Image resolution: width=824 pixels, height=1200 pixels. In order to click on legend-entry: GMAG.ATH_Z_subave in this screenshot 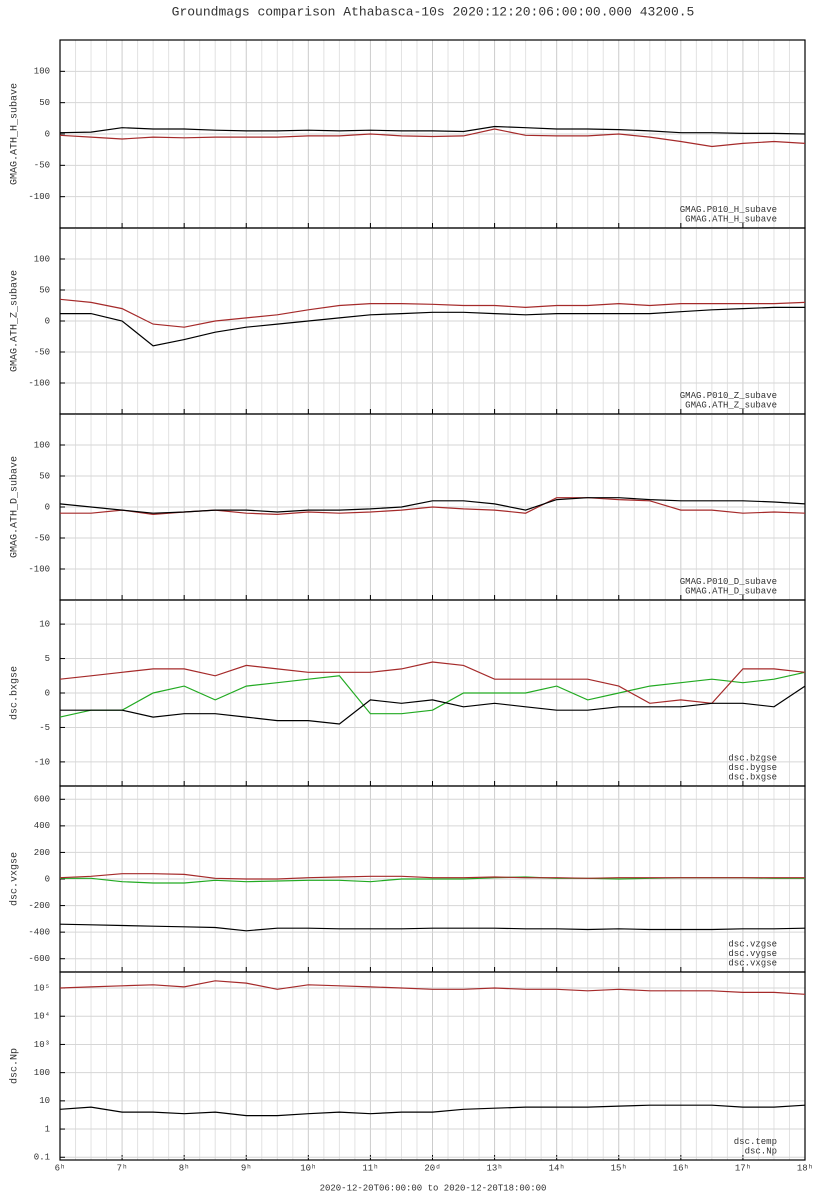, I will do `click(731, 405)`.